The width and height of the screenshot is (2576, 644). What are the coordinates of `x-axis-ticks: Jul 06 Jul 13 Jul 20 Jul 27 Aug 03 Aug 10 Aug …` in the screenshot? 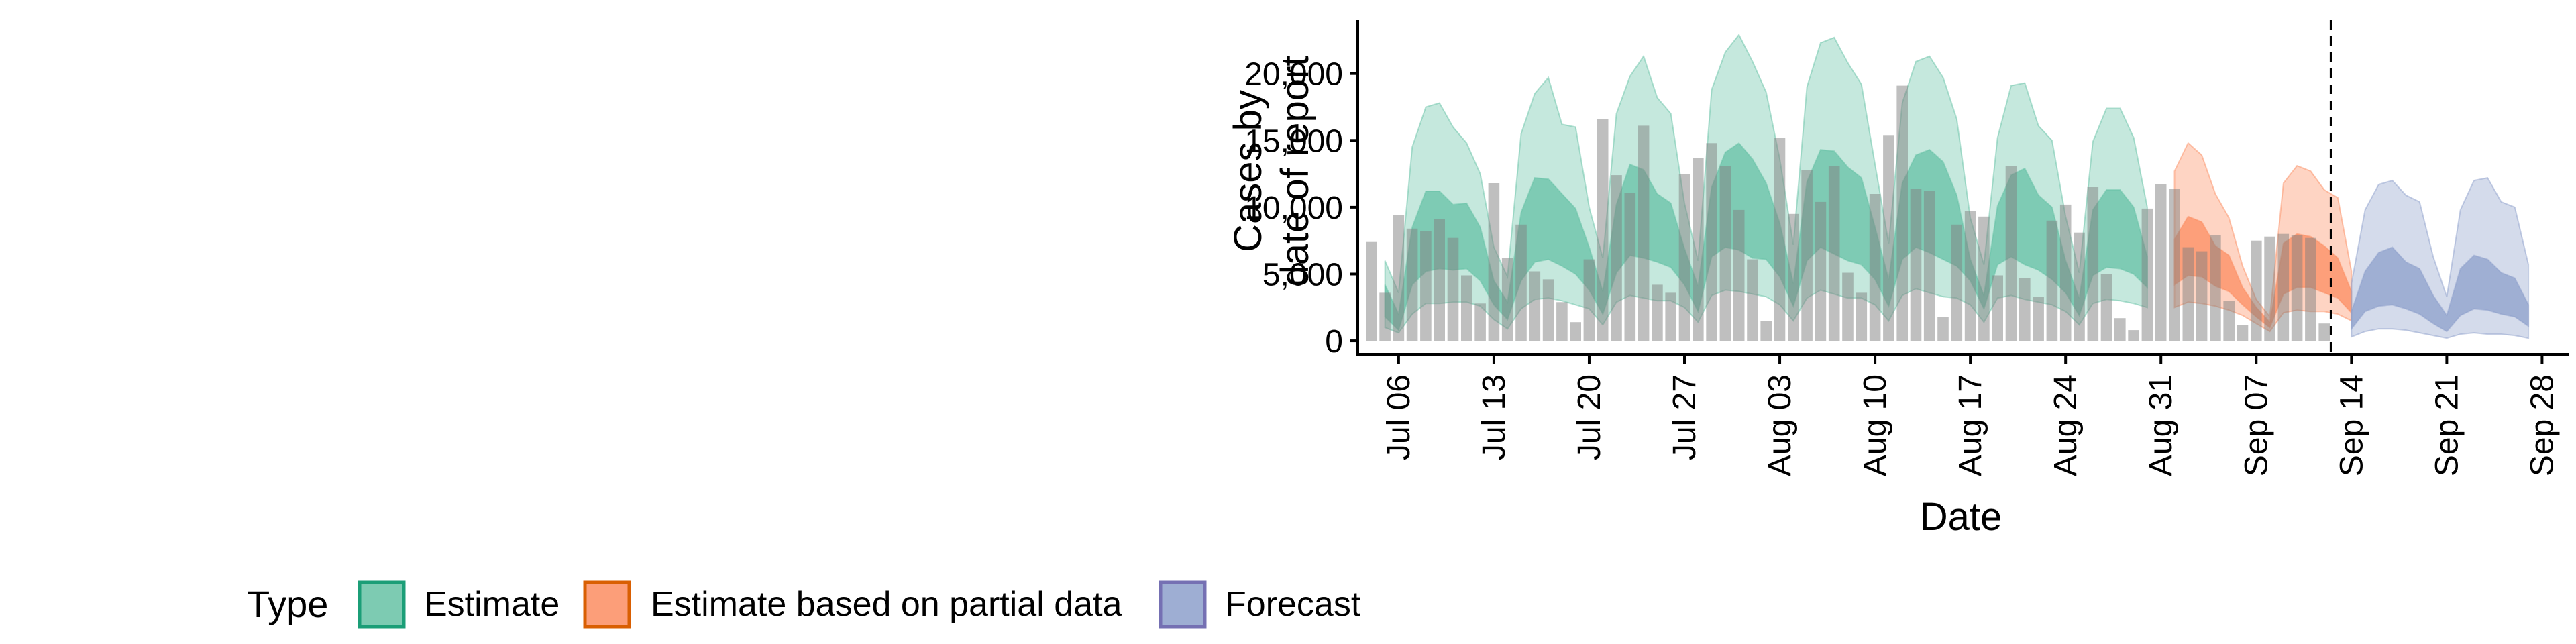 It's located at (1970, 415).